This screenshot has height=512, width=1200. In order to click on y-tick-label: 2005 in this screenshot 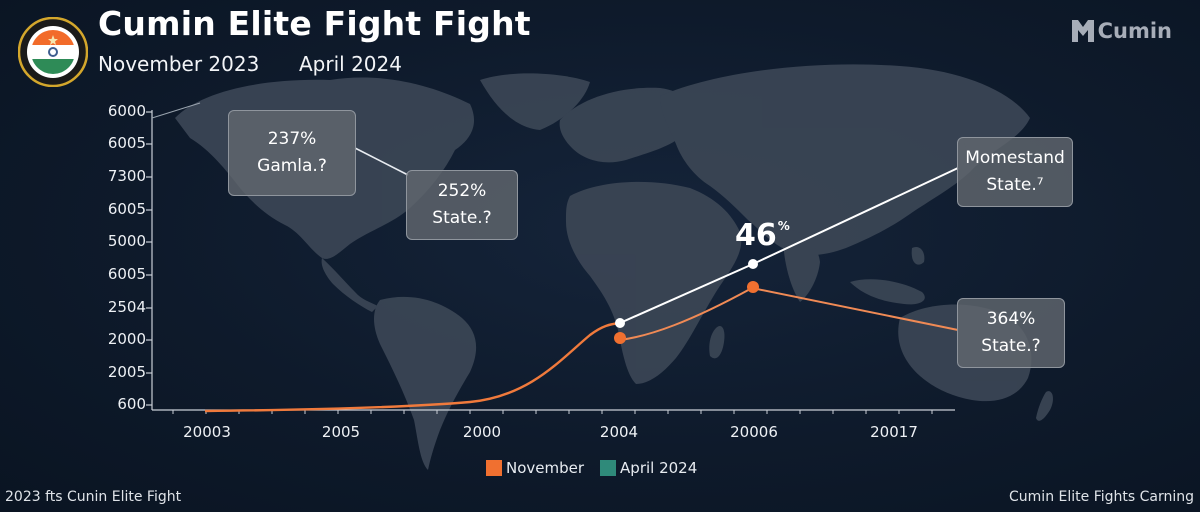, I will do `click(126, 372)`.